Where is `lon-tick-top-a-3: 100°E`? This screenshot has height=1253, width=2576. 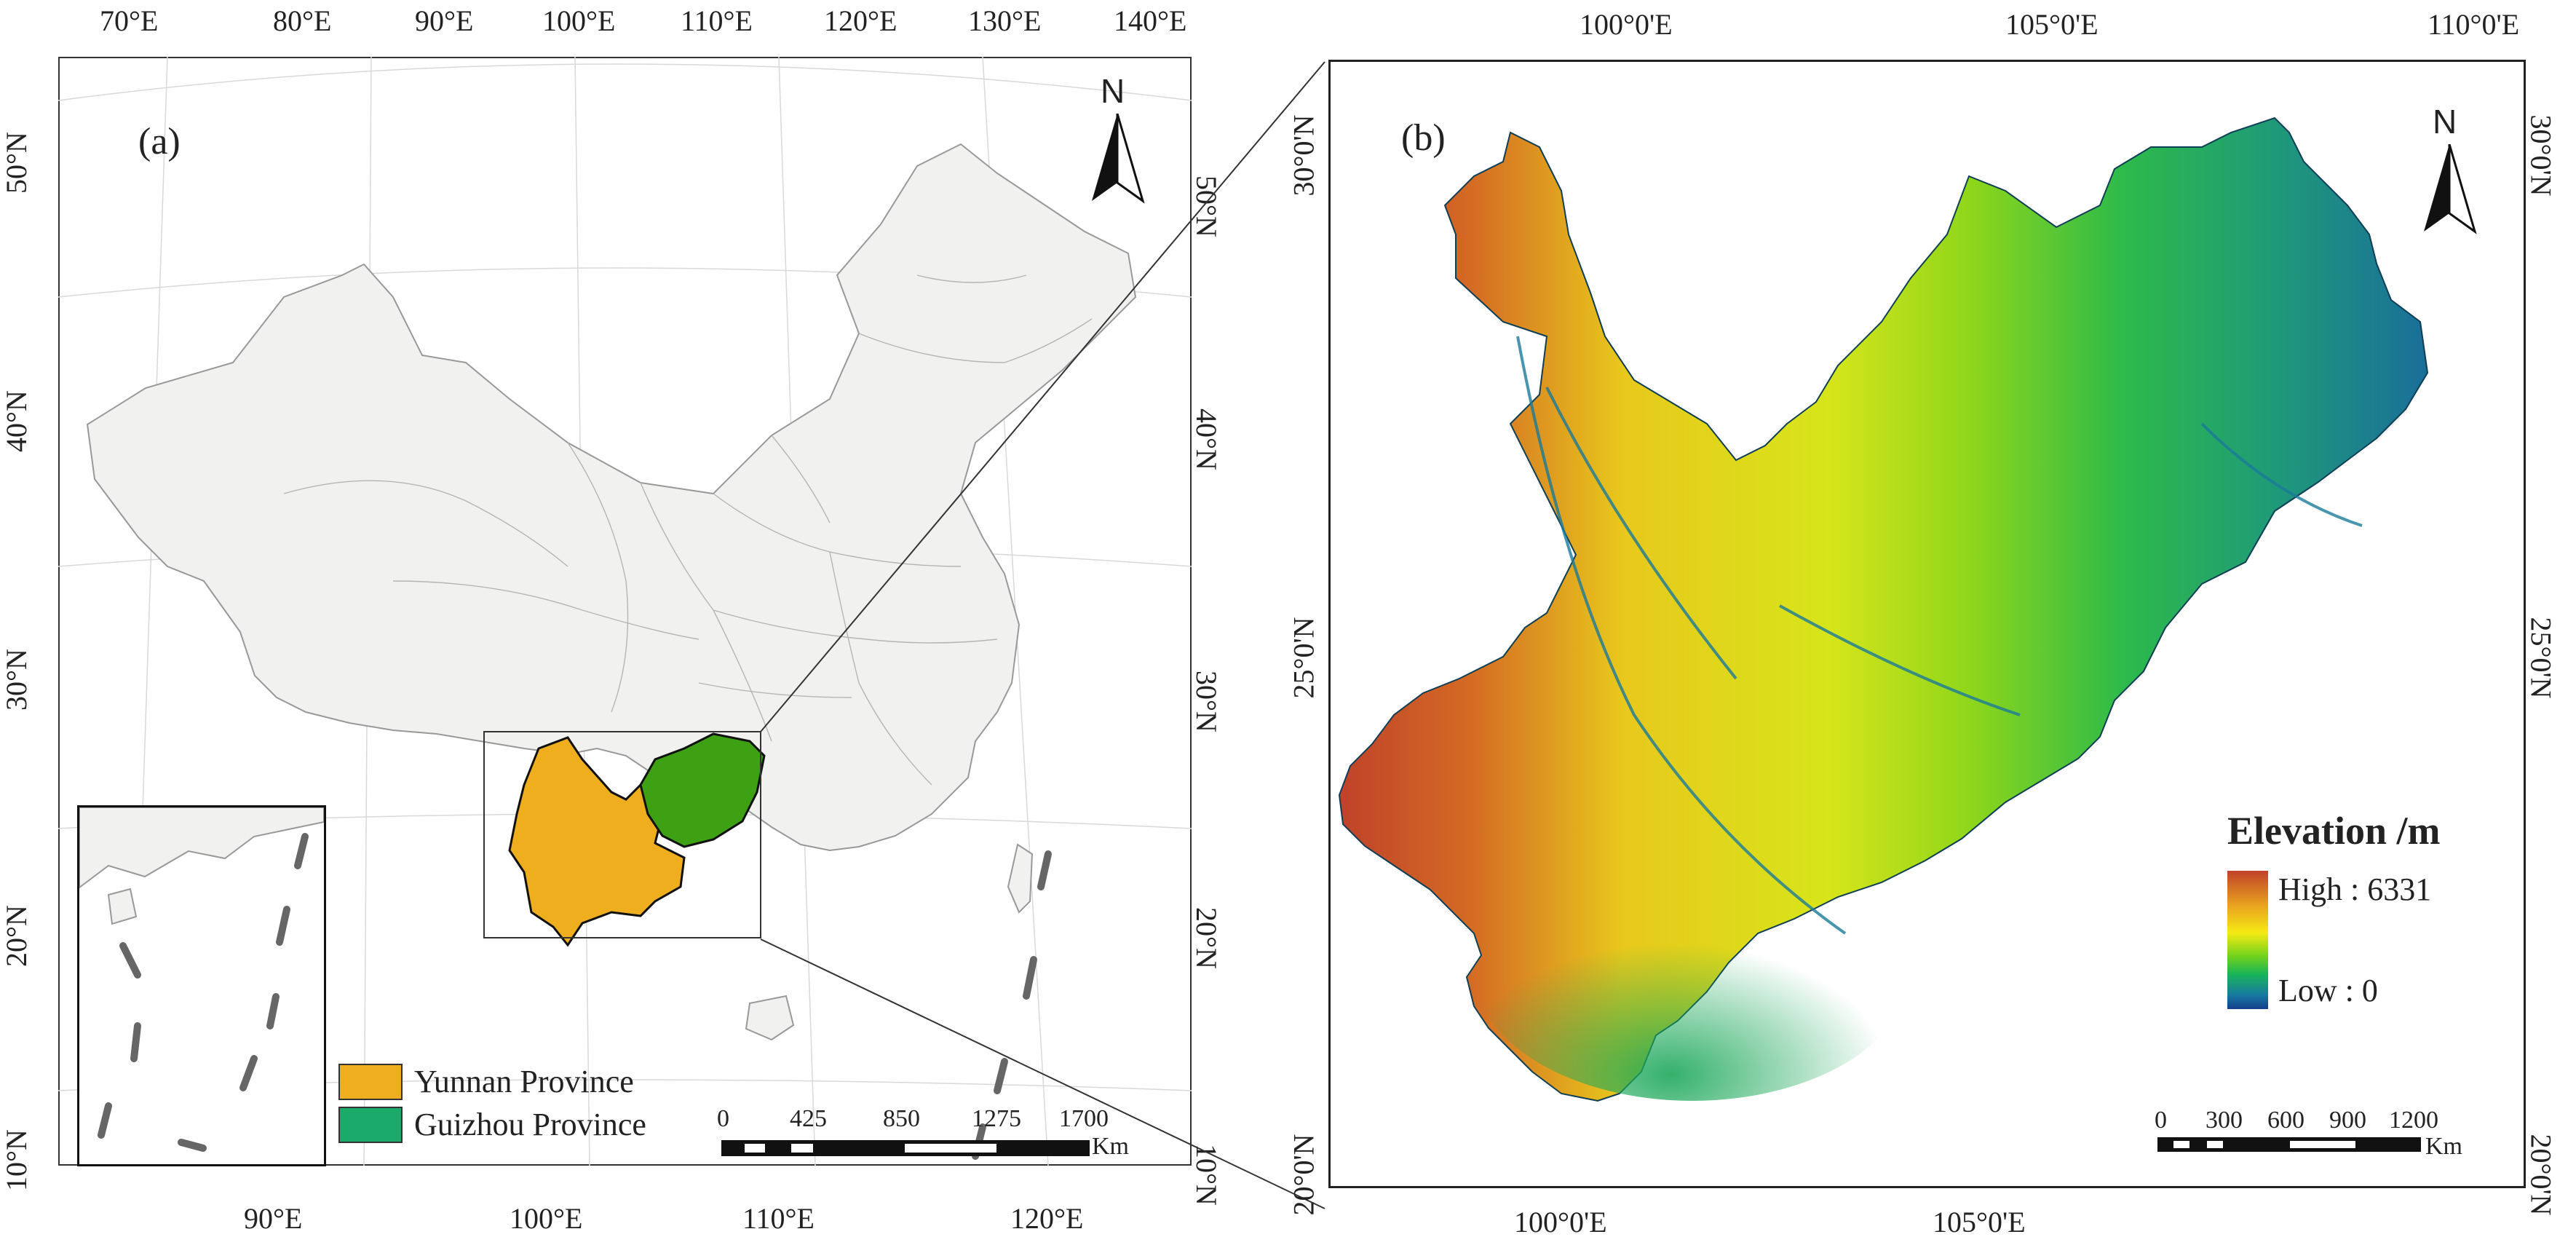
lon-tick-top-a-3: 100°E is located at coordinates (579, 20).